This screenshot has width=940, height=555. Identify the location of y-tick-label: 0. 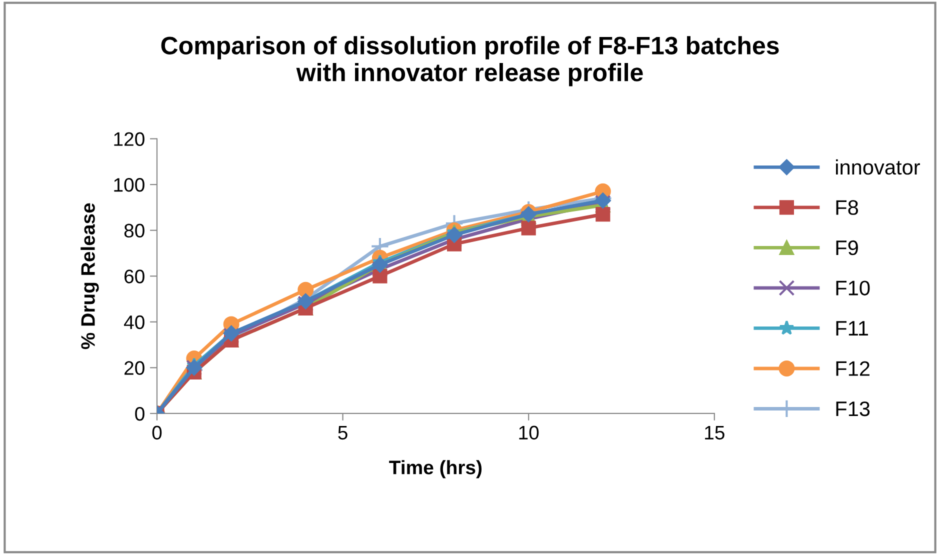
(139, 413).